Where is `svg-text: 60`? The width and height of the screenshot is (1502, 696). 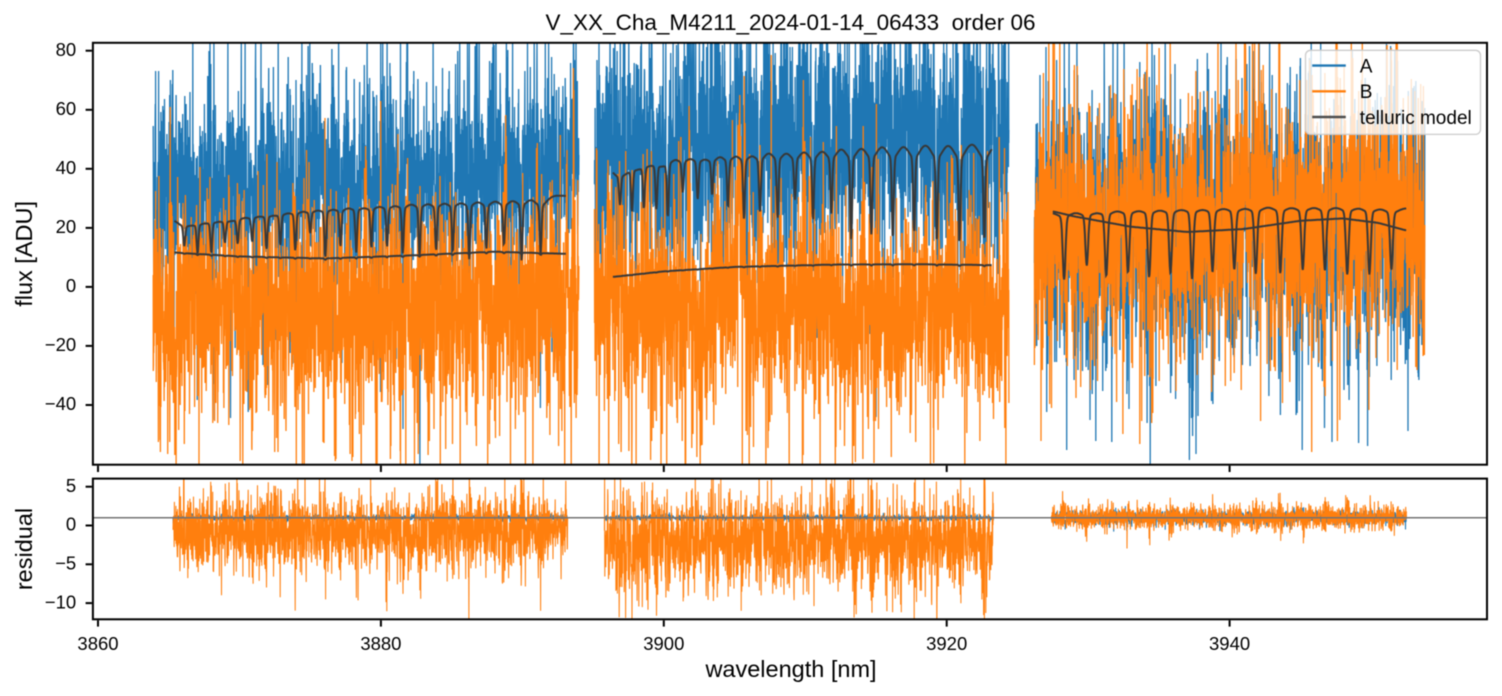 svg-text: 60 is located at coordinates (66, 108).